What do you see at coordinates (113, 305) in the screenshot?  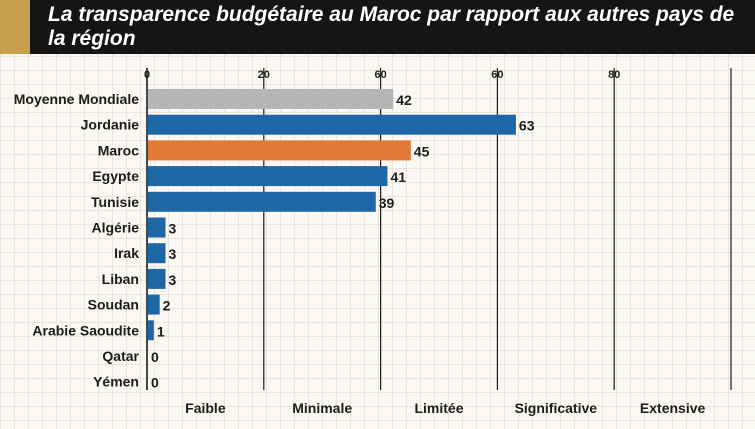 I see `category-label: Soudan` at bounding box center [113, 305].